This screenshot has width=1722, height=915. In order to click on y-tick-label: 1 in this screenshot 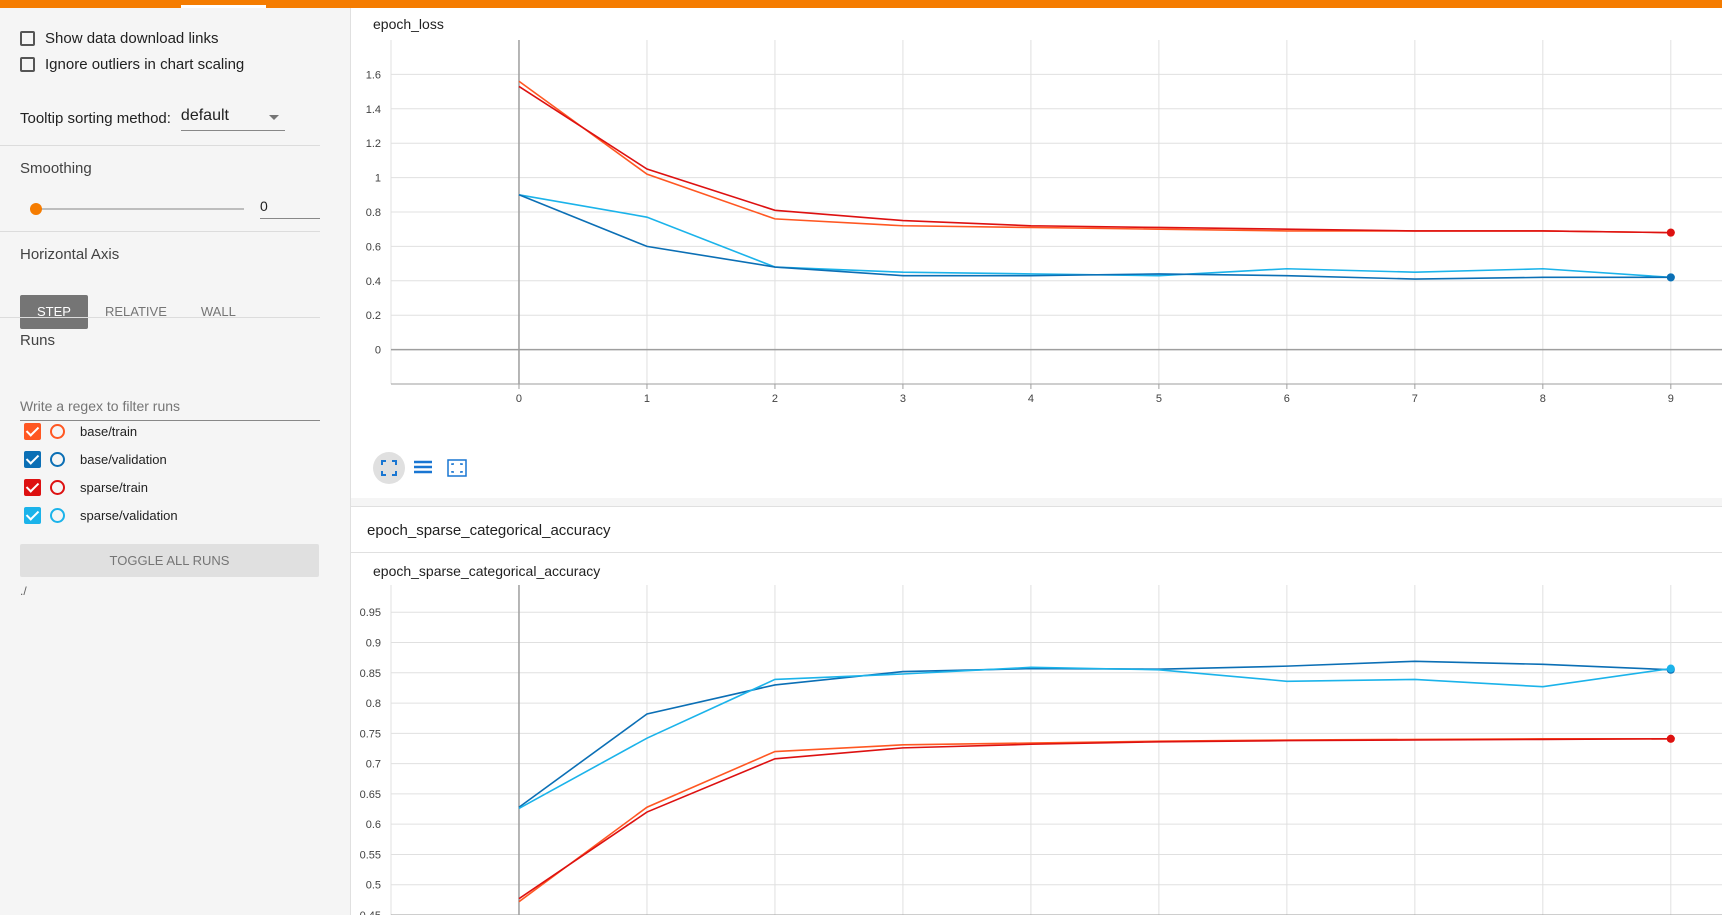, I will do `click(378, 179)`.